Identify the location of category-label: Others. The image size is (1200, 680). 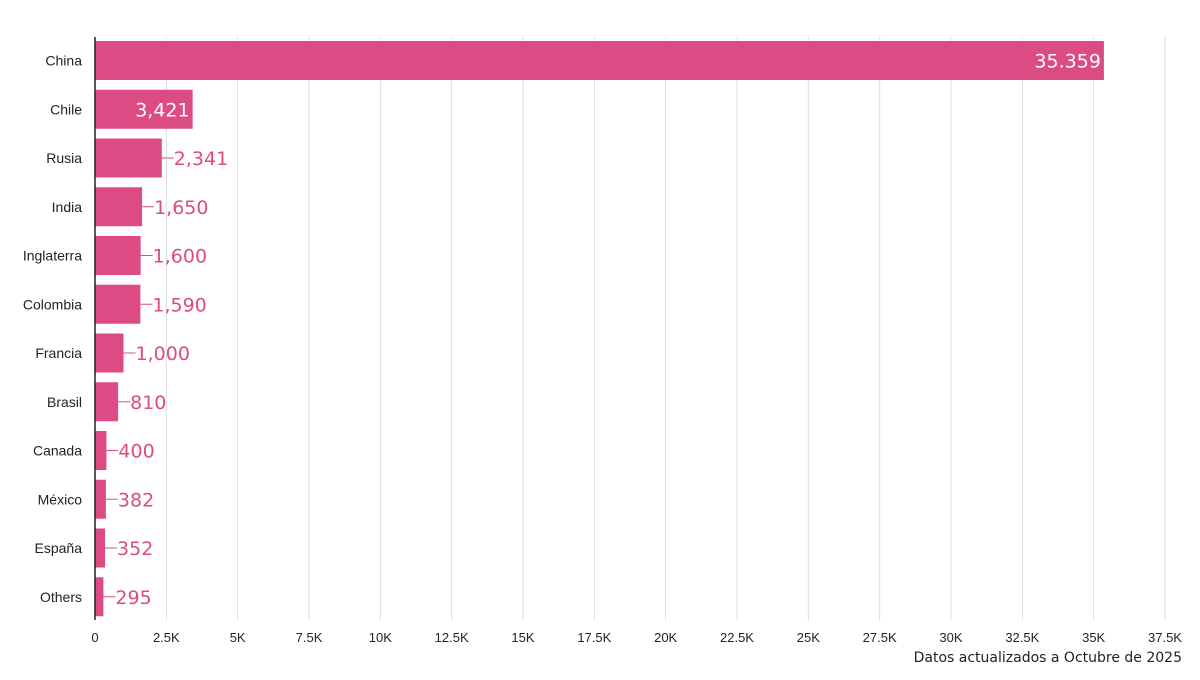
(61, 597).